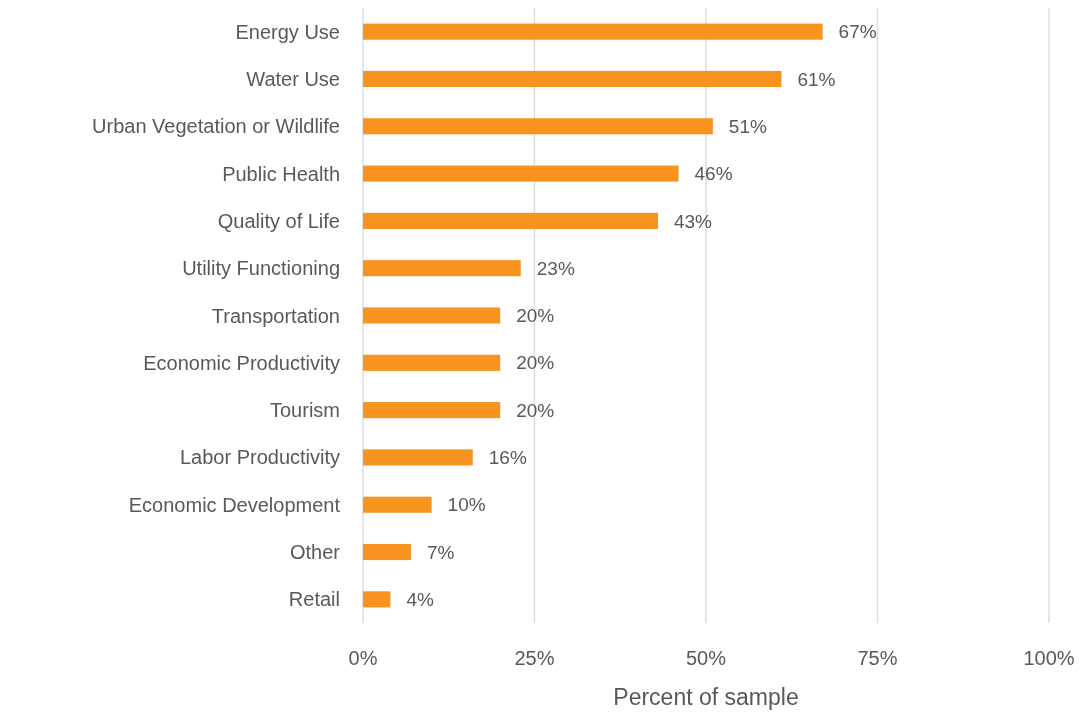  I want to click on data-label: 43%, so click(693, 221).